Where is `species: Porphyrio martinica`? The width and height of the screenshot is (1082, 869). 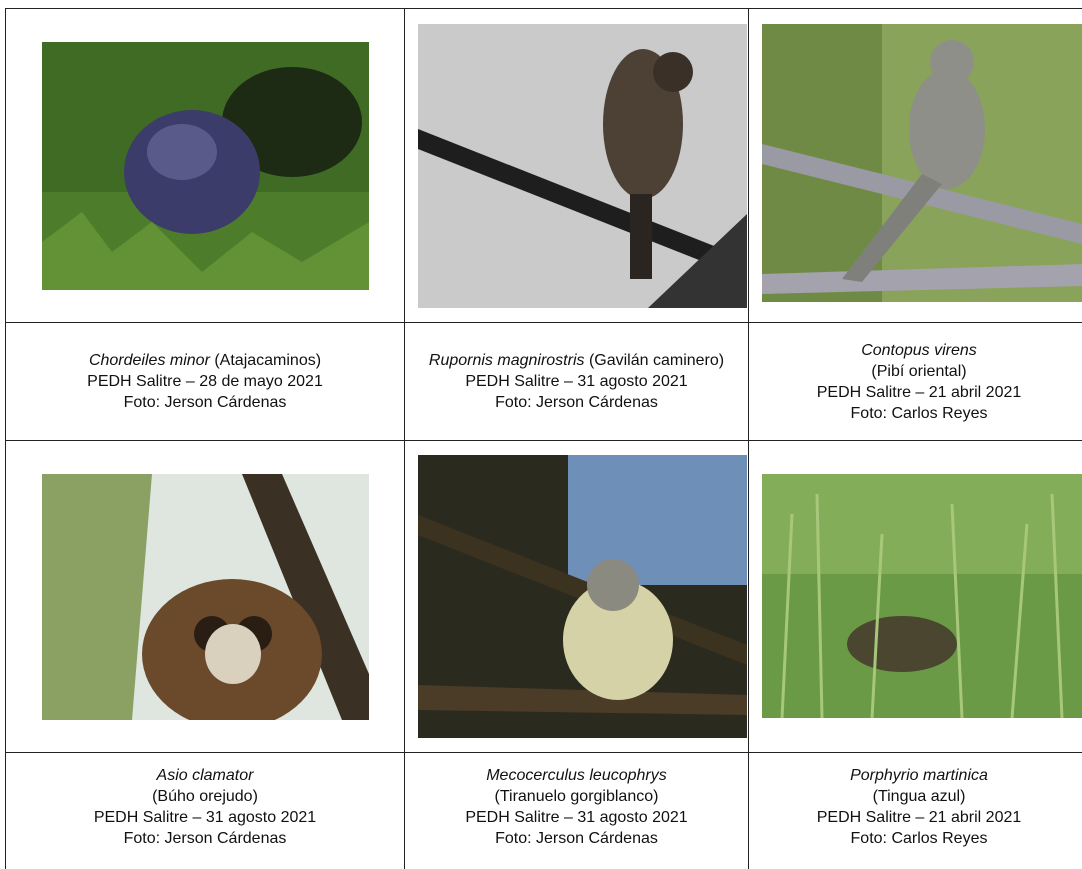 species: Porphyrio martinica is located at coordinates (919, 775).